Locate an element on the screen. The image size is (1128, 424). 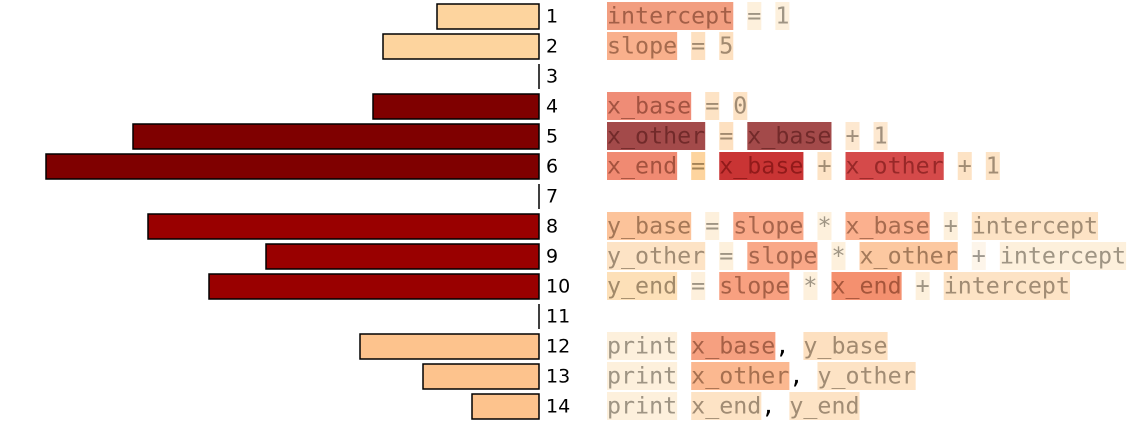
line-number: 4 is located at coordinates (552, 107).